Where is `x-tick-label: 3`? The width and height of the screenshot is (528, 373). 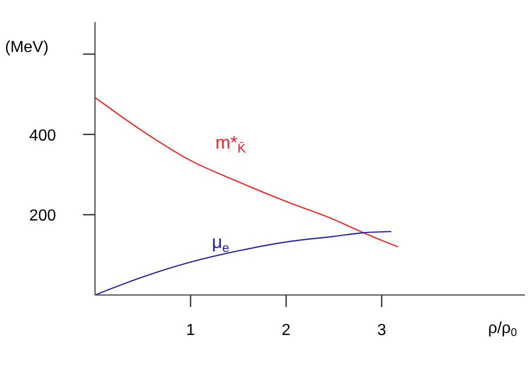 x-tick-label: 3 is located at coordinates (381, 330).